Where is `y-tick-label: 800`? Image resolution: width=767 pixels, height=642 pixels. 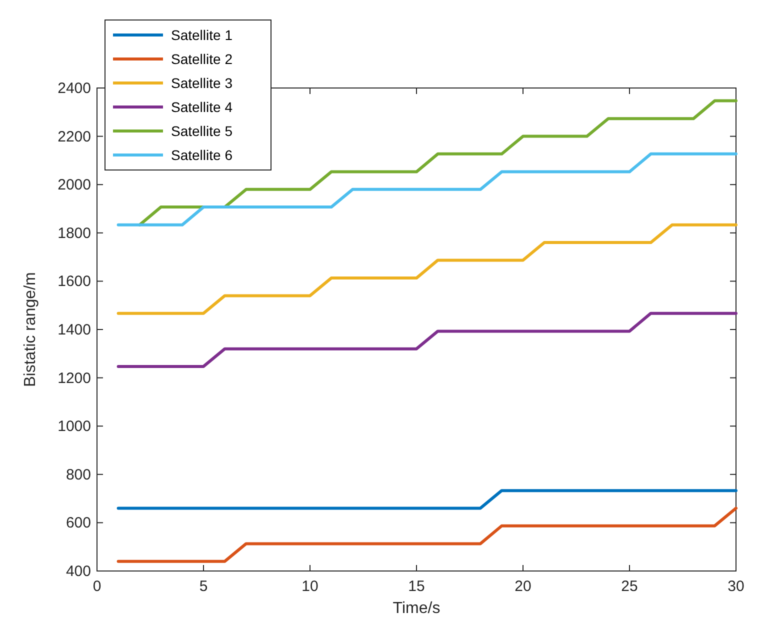 y-tick-label: 800 is located at coordinates (78, 475).